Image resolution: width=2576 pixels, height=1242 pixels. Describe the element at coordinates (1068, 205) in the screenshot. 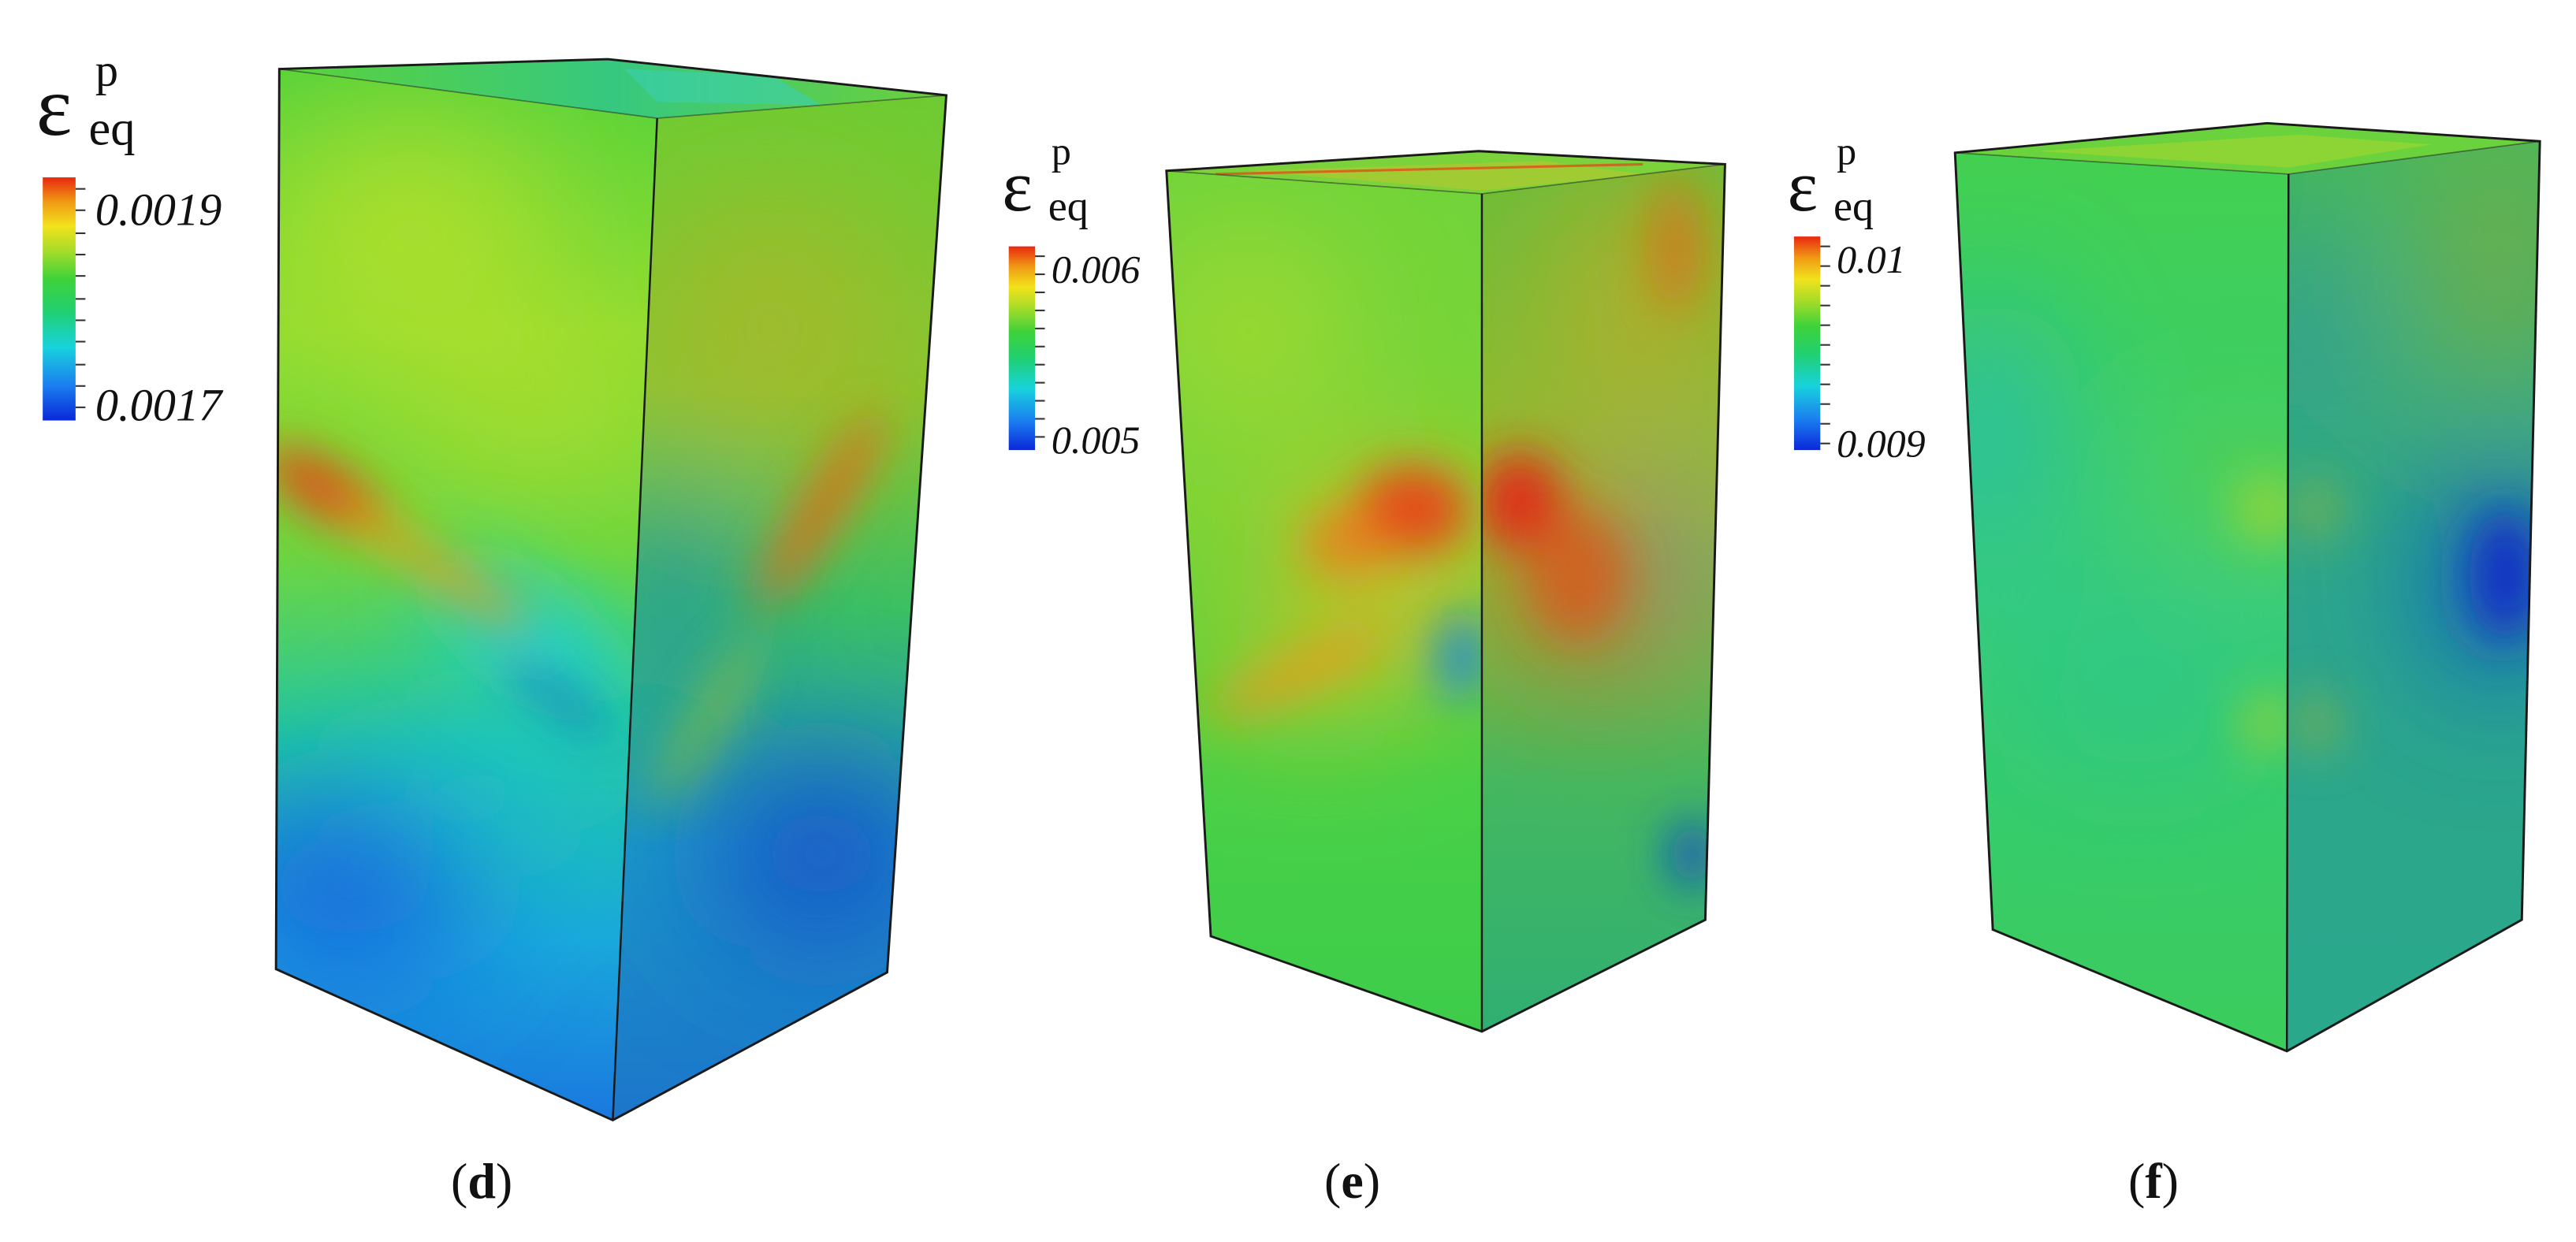

I see `legend-e-subscript: eq` at that location.